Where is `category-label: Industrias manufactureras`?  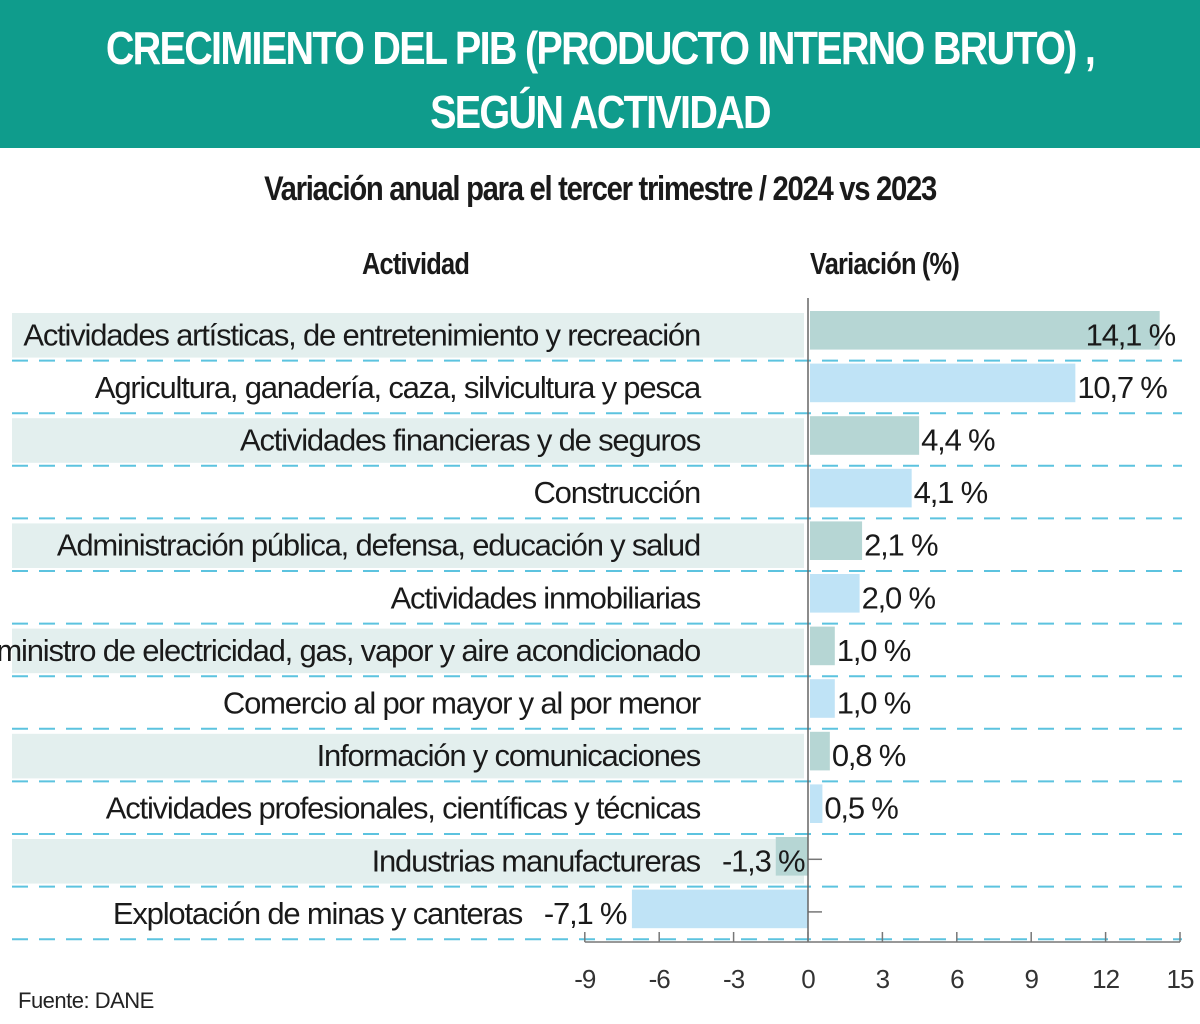
category-label: Industrias manufactureras is located at coordinates (536, 860).